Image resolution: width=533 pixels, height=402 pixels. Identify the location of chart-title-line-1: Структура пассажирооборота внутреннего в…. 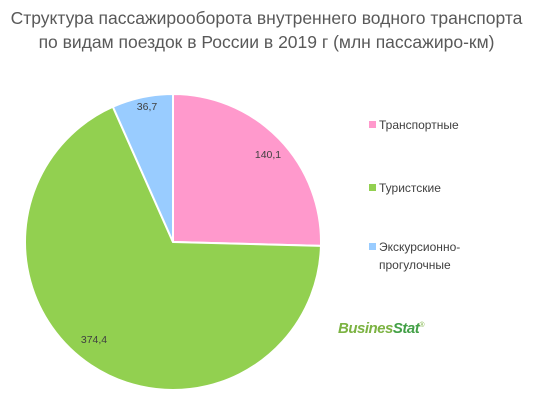
(266, 18).